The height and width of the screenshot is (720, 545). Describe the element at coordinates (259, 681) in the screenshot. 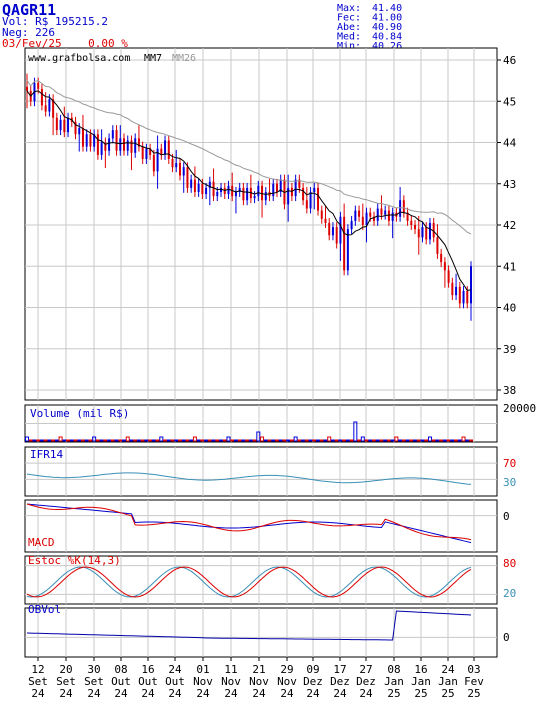

I see `x-axis-label: Nov` at that location.